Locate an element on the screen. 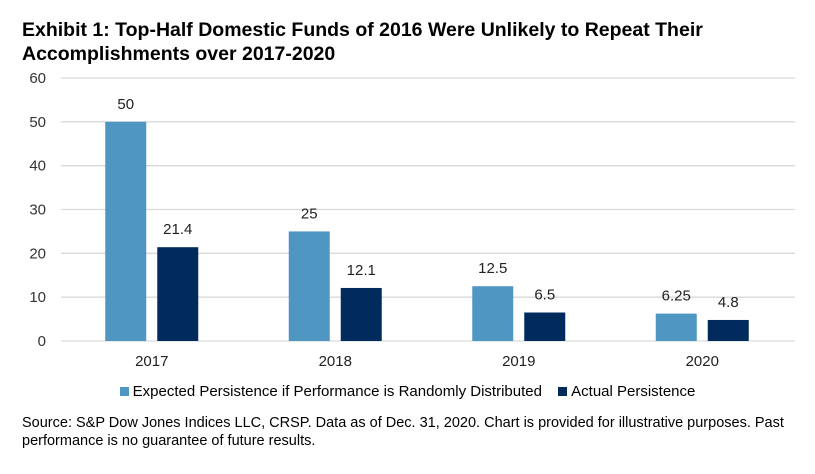 The image size is (815, 474). bar-expected-2017 is located at coordinates (126, 231).